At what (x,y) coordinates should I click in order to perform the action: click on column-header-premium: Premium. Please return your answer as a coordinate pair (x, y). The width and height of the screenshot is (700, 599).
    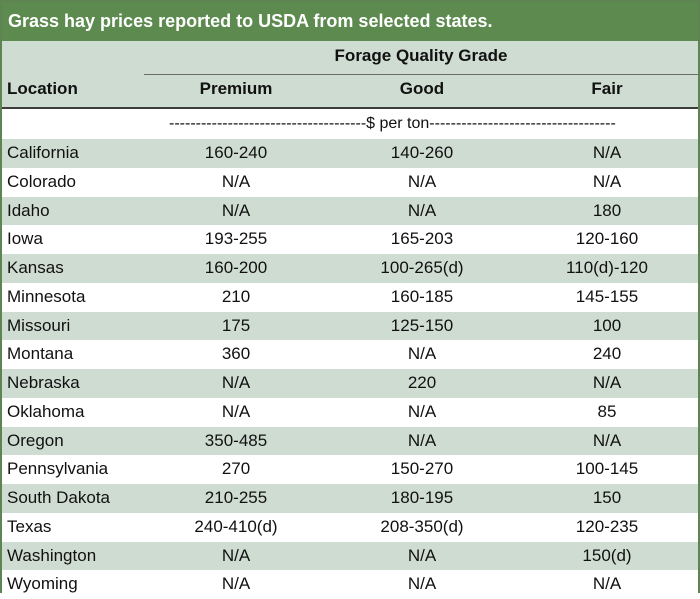
    Looking at the image, I should click on (236, 88).